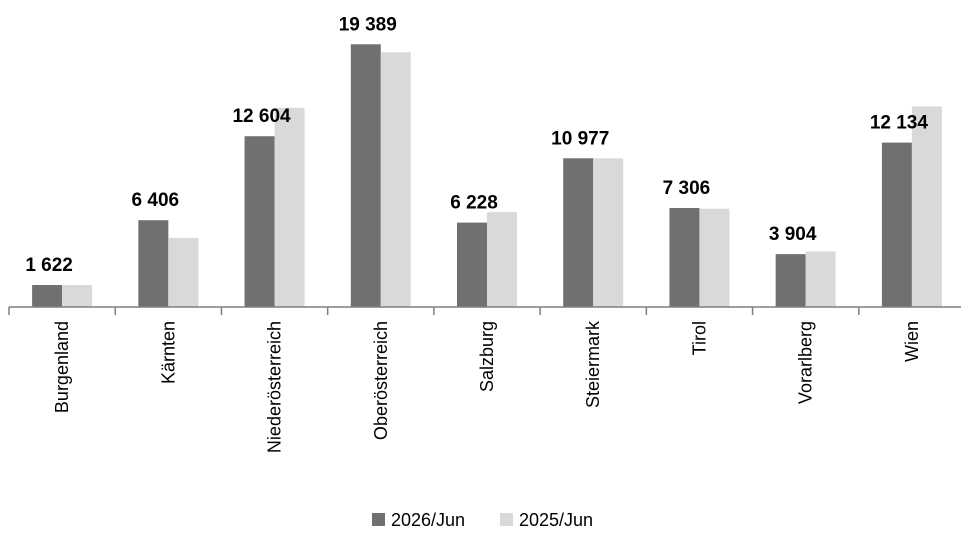 The width and height of the screenshot is (961, 534). I want to click on legend-swatch-2026, so click(378, 519).